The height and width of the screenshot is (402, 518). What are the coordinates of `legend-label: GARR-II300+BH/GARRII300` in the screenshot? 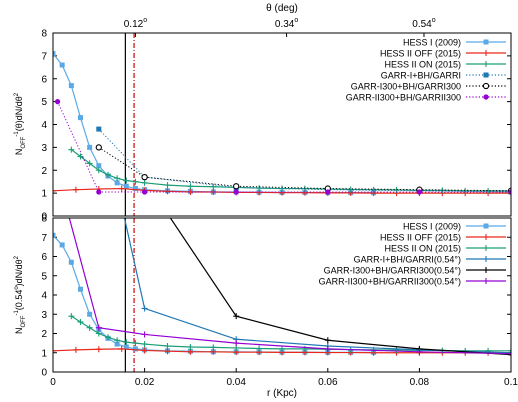 It's located at (403, 98).